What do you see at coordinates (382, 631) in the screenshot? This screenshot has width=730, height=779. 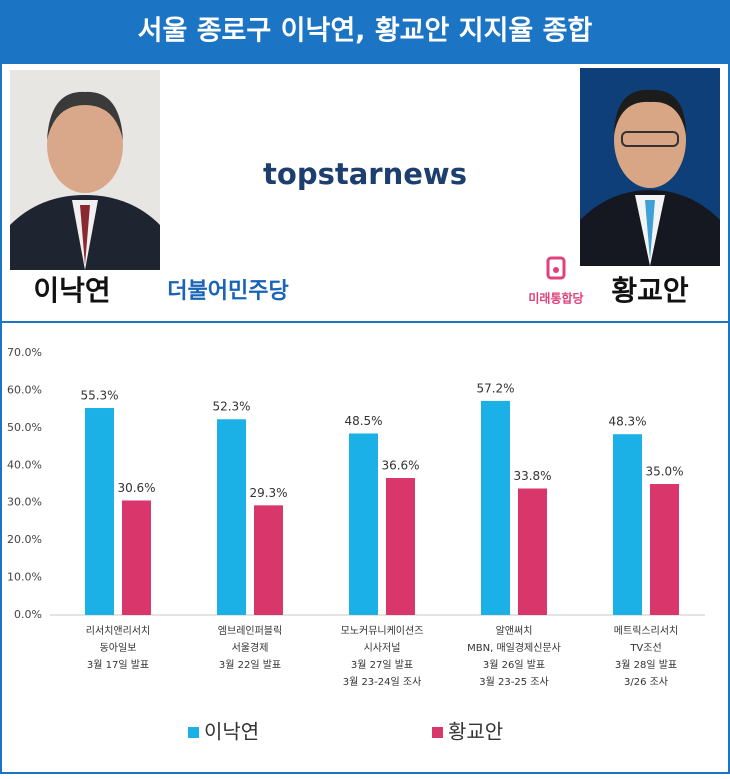 I see `x-tick-label: 모노커뮤니케이션즈` at bounding box center [382, 631].